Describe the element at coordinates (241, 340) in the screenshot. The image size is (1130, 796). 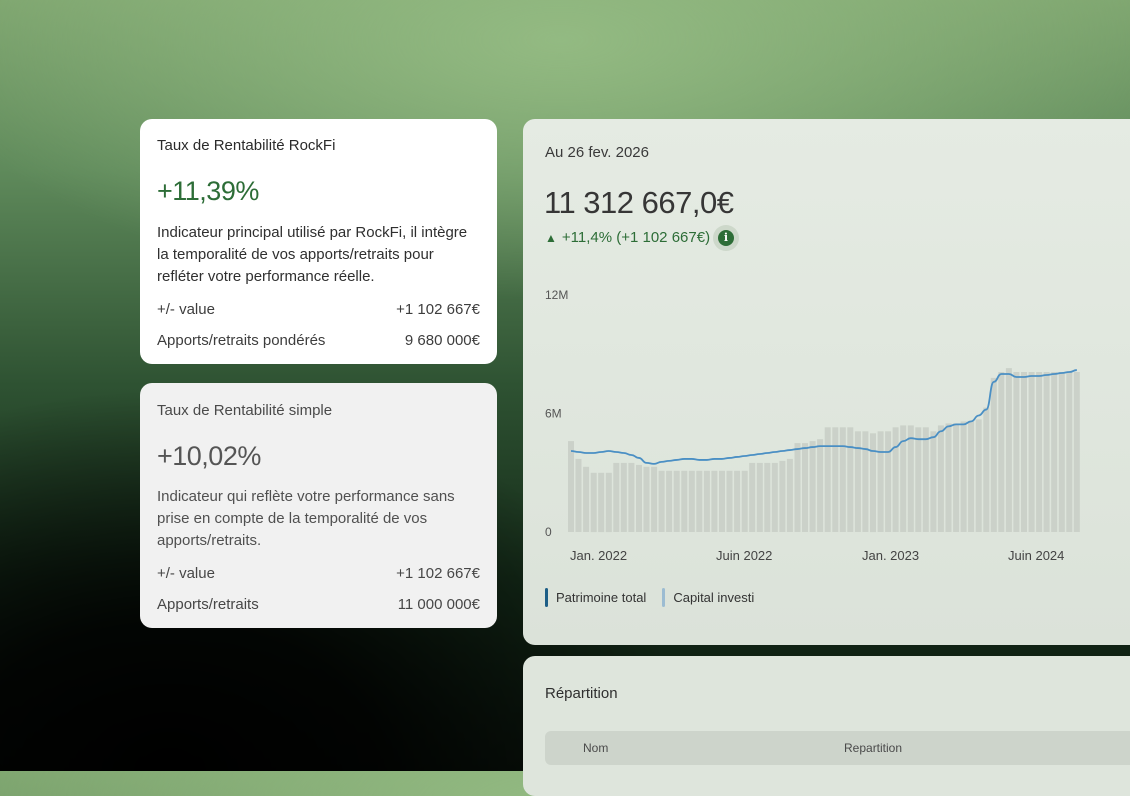
I see `rockfi-row-weighted-label: Apports/retraits pondérés` at that location.